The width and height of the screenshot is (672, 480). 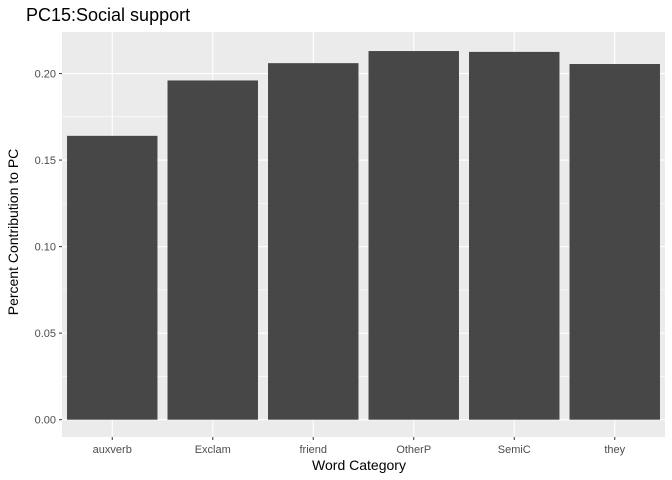 I want to click on bar-auxverb, so click(x=112, y=277).